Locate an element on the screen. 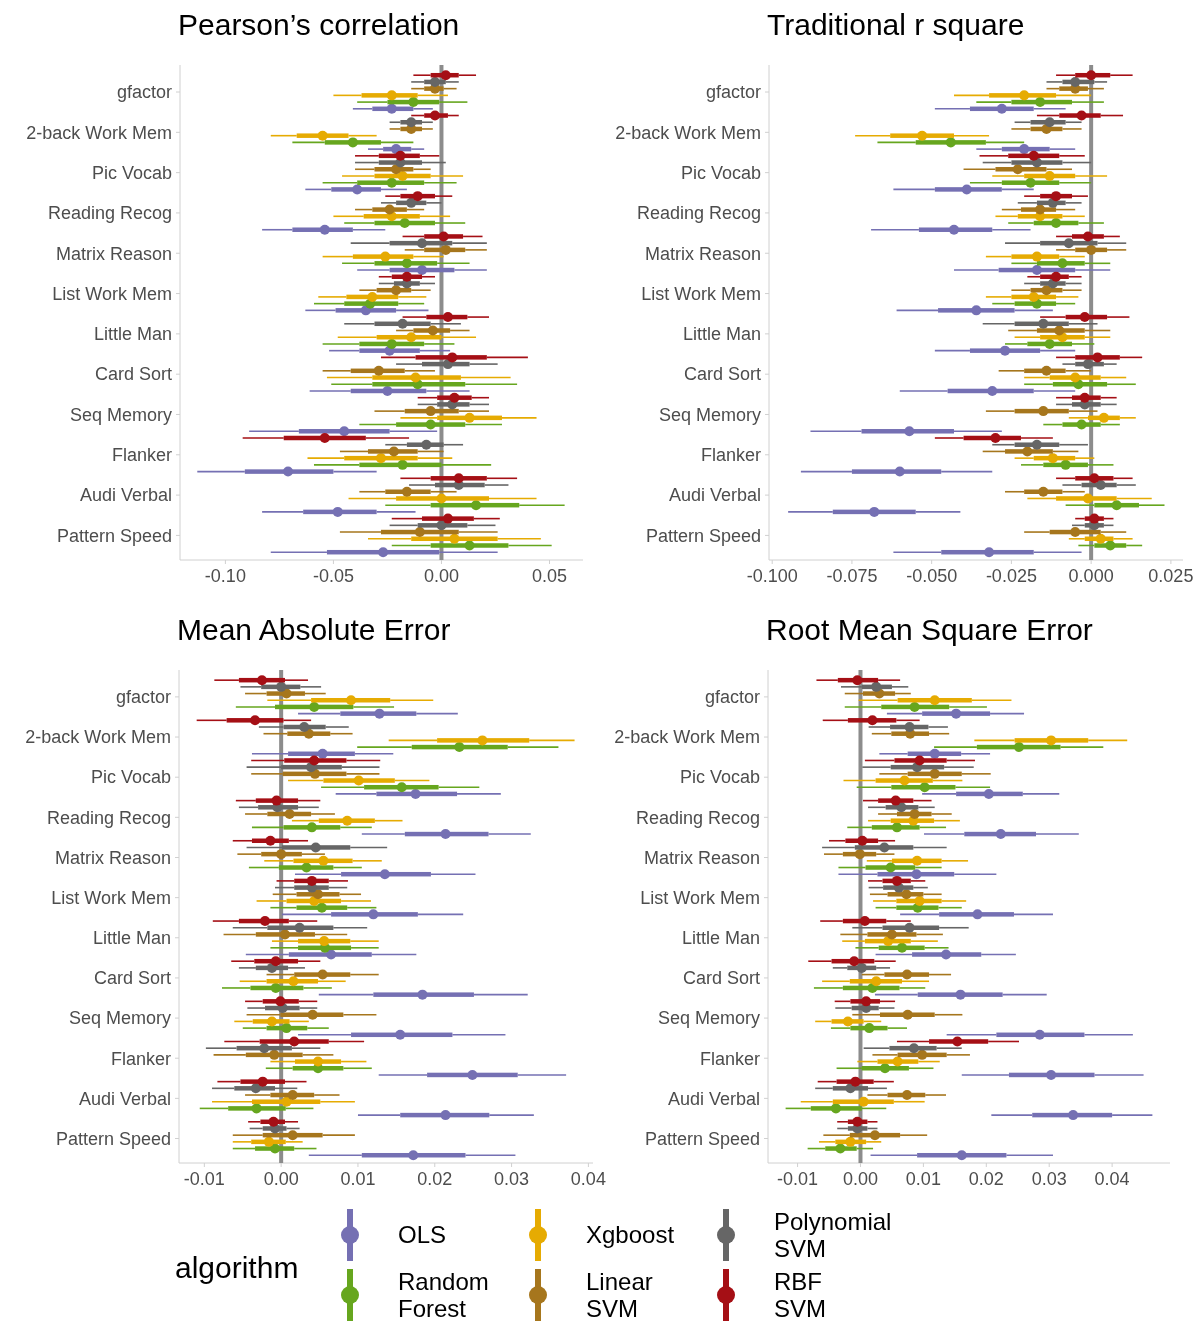 The image size is (1194, 1322). chart-title: Pearson’s correlation is located at coordinates (319, 24).